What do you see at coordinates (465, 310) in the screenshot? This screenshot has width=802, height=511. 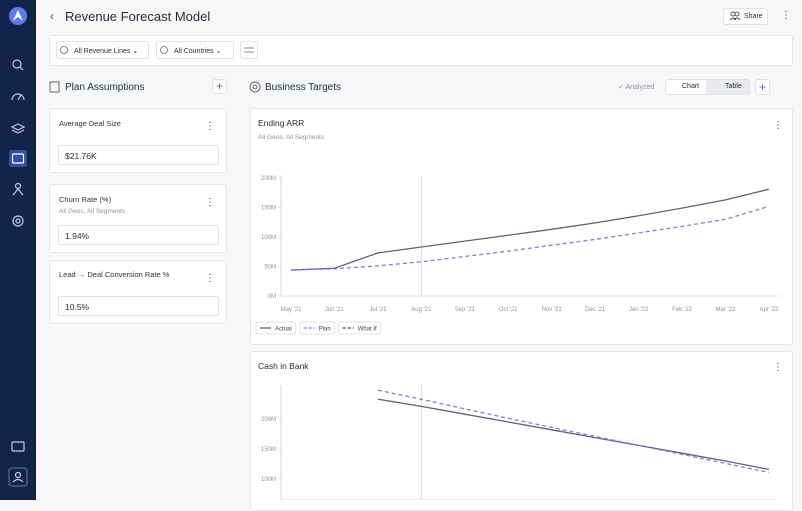 I see `x-tick-label: Sep '21` at bounding box center [465, 310].